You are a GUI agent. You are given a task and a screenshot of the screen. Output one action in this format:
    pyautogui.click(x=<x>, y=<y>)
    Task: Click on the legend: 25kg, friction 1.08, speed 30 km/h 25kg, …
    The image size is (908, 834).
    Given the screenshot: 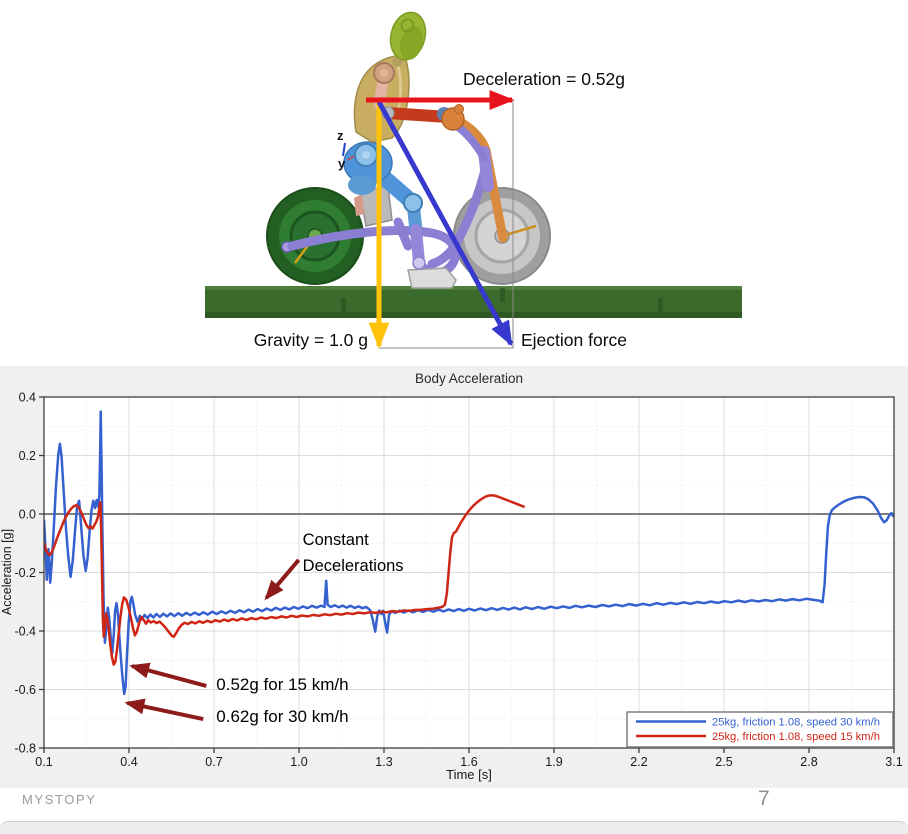 What is the action you would take?
    pyautogui.click(x=760, y=729)
    